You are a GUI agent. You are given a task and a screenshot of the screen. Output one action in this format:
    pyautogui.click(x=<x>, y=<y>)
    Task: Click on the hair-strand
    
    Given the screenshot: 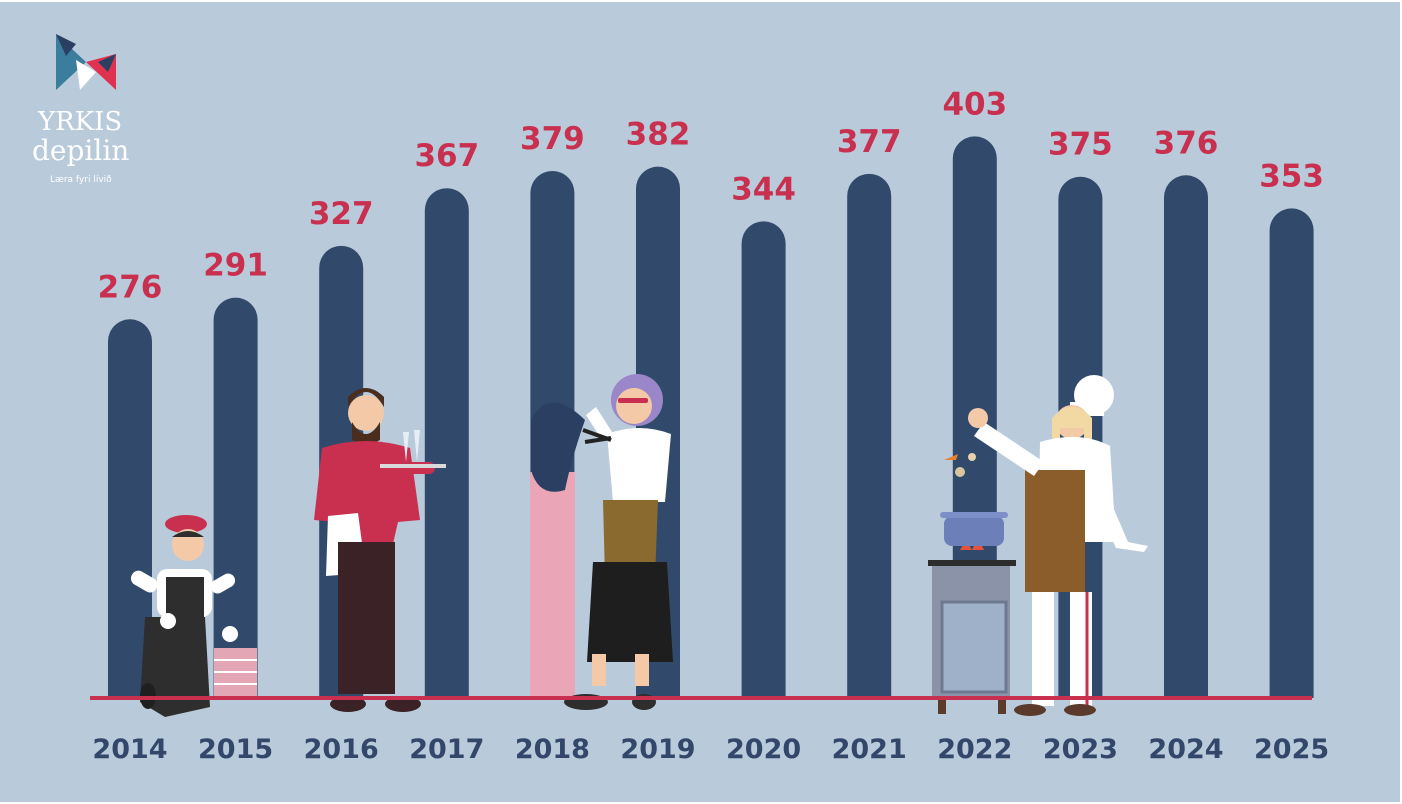 What is the action you would take?
    pyautogui.click(x=552, y=585)
    